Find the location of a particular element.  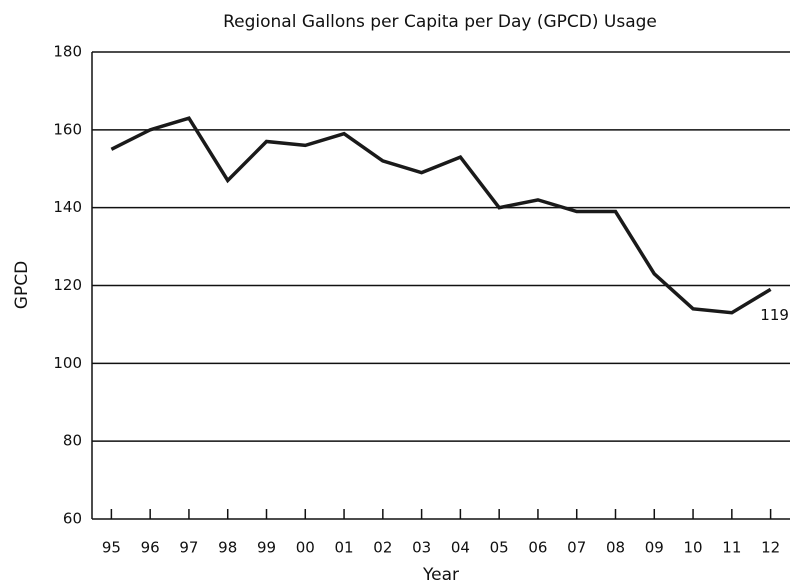

x-tick-label: 99 is located at coordinates (266, 548).